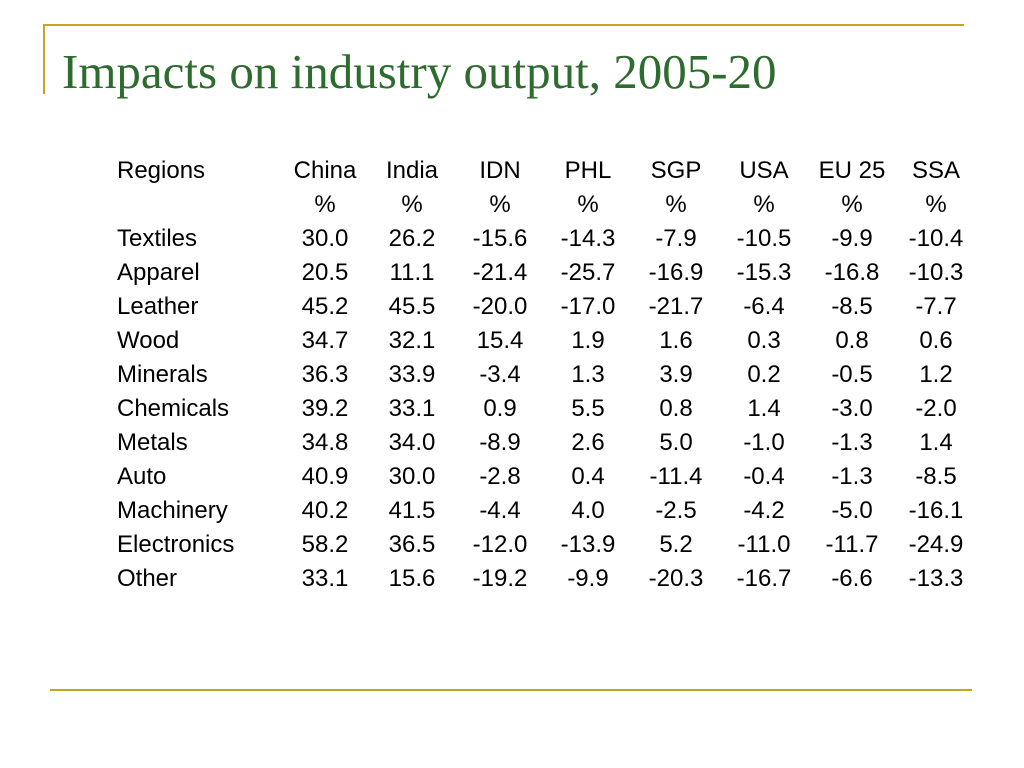  I want to click on table-cell: -14.3, so click(588, 238).